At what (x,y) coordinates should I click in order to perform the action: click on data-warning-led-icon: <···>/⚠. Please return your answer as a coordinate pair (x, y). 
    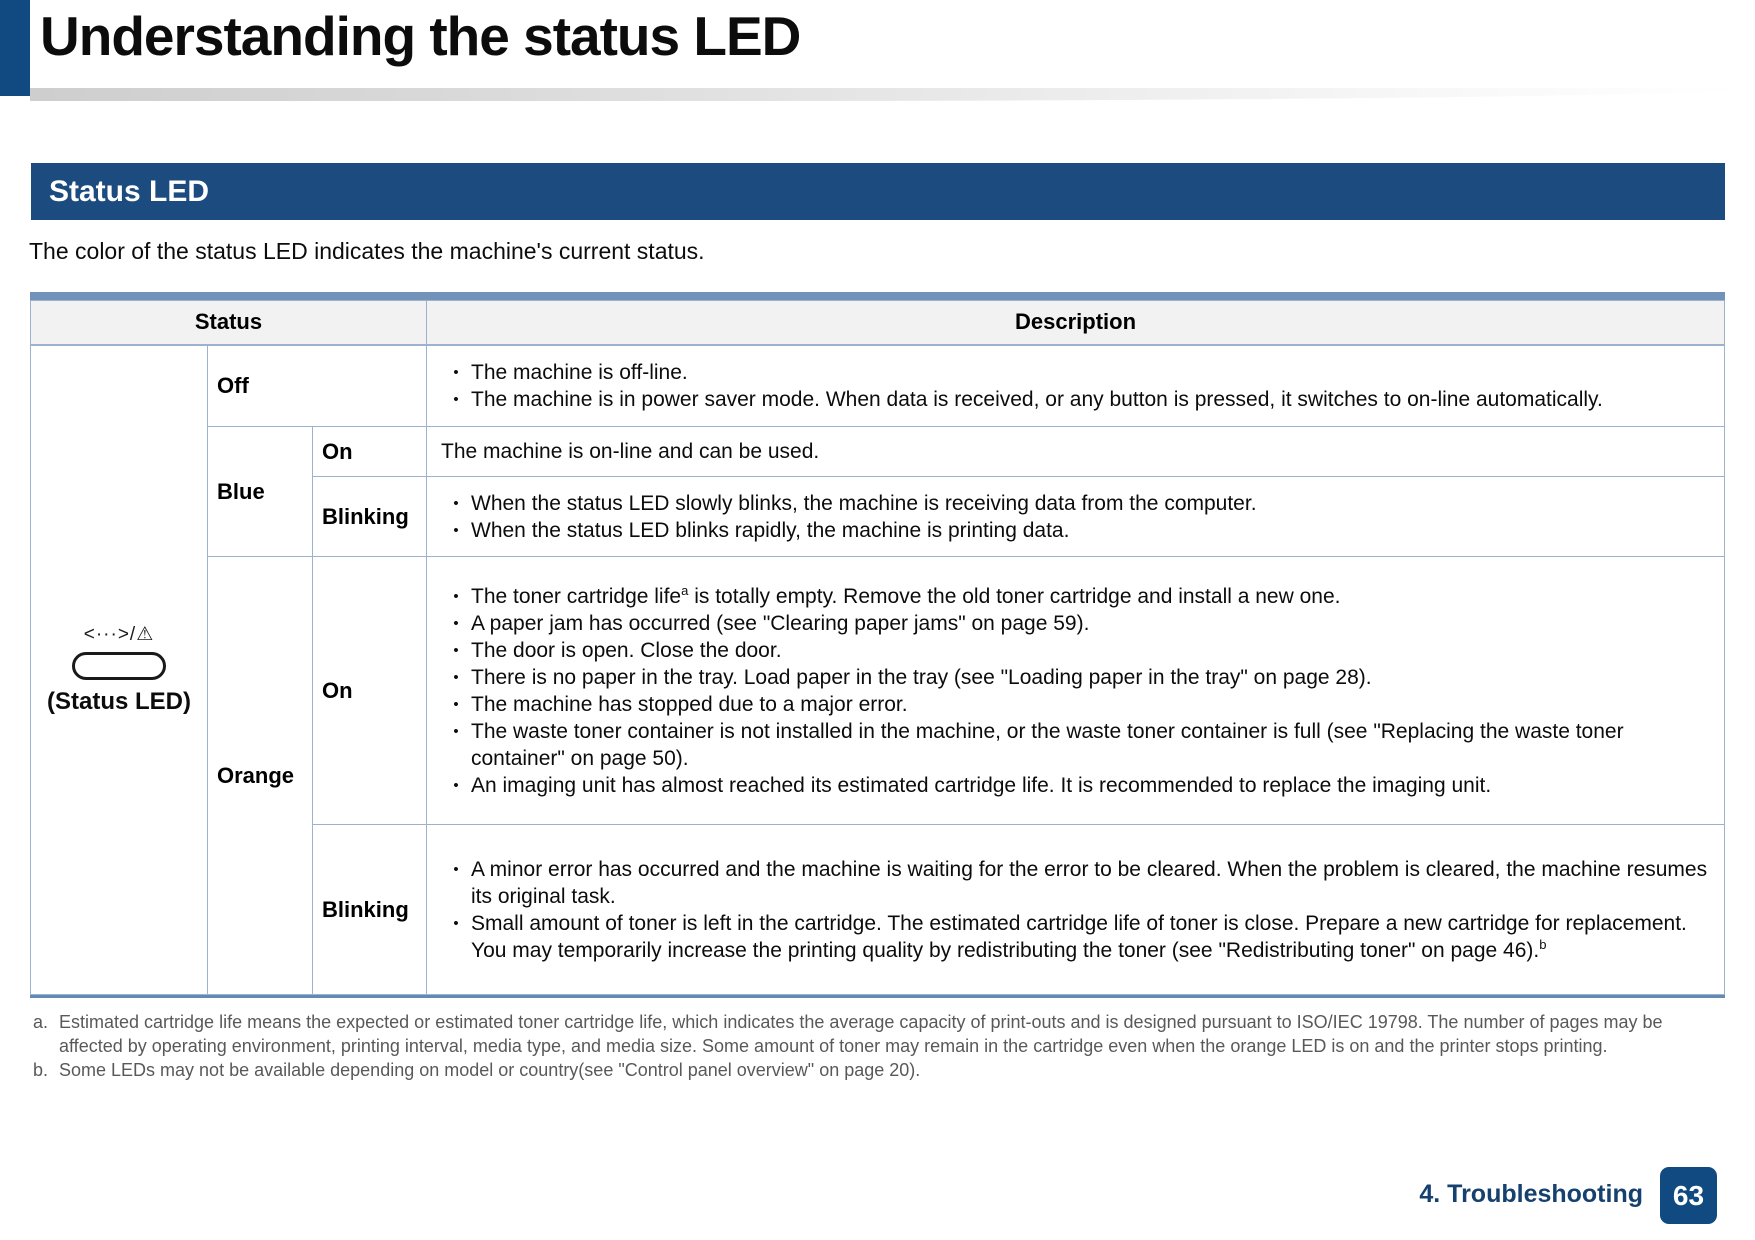
    Looking at the image, I should click on (119, 635).